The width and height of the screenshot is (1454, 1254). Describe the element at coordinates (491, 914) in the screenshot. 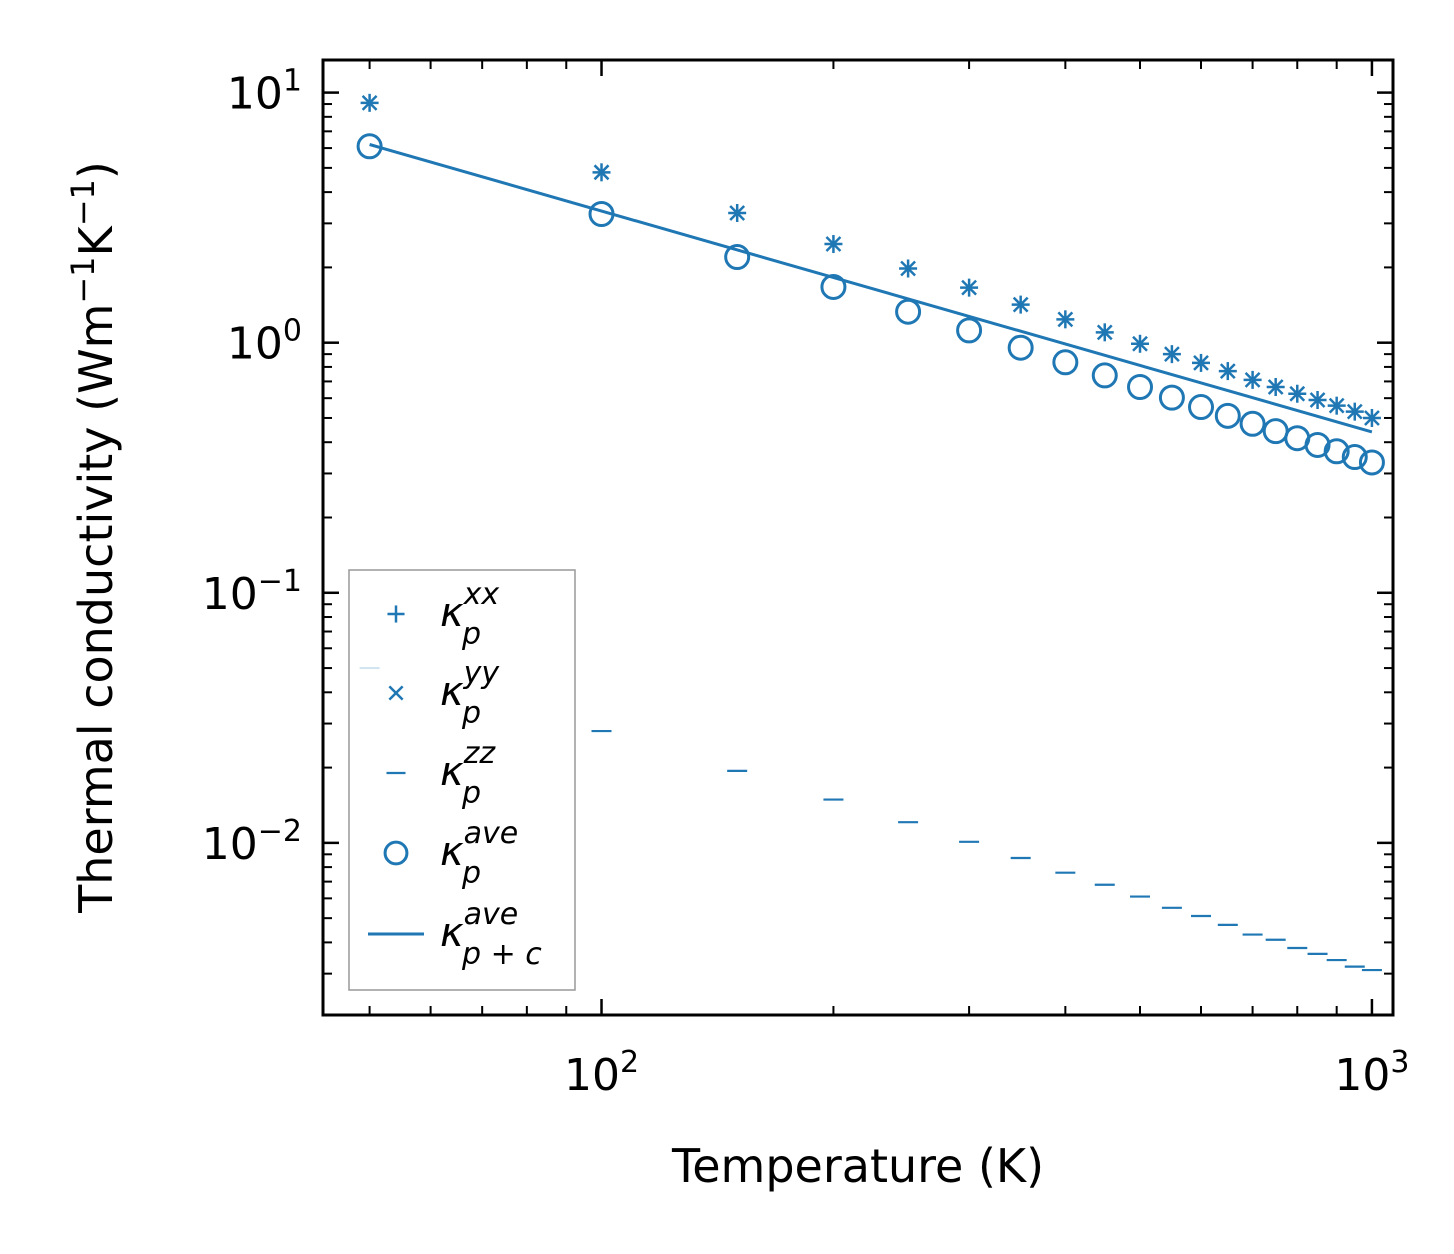

I see `legend-sup: ave` at that location.